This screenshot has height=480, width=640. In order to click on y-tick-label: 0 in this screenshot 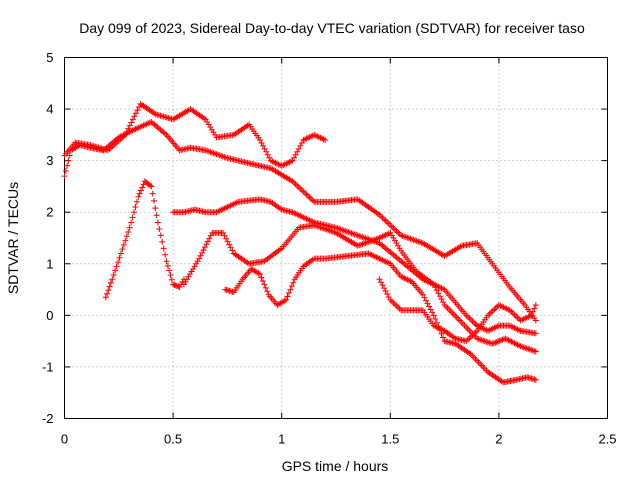, I will do `click(49, 315)`.